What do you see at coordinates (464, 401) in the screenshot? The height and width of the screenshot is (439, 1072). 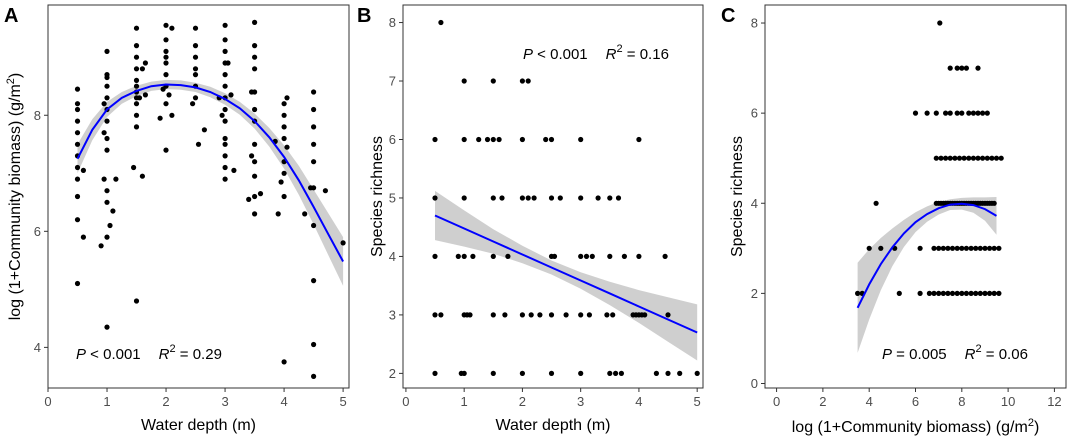 I see `x-tick-label: 1` at bounding box center [464, 401].